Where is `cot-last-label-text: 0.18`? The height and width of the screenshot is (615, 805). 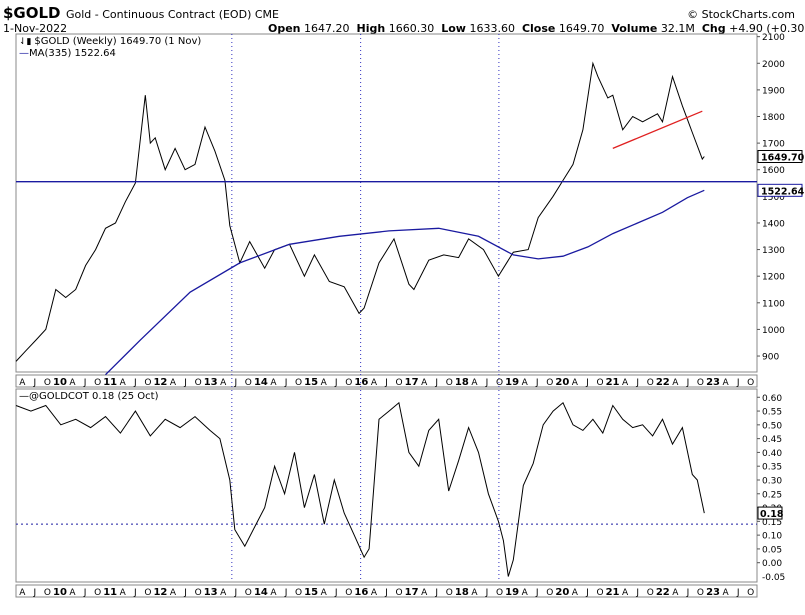 cot-last-label-text: 0.18 is located at coordinates (772, 514).